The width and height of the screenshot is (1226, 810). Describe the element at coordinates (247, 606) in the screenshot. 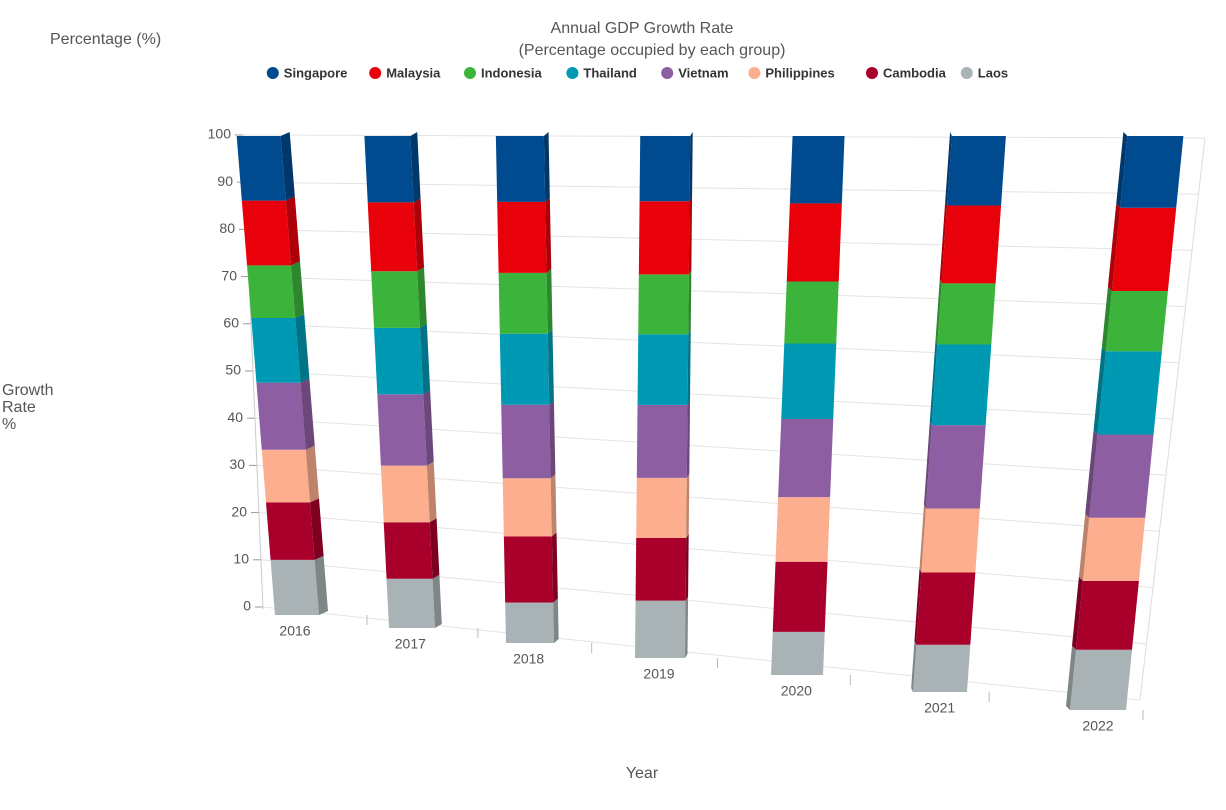

I see `y-tick-label: 0` at that location.